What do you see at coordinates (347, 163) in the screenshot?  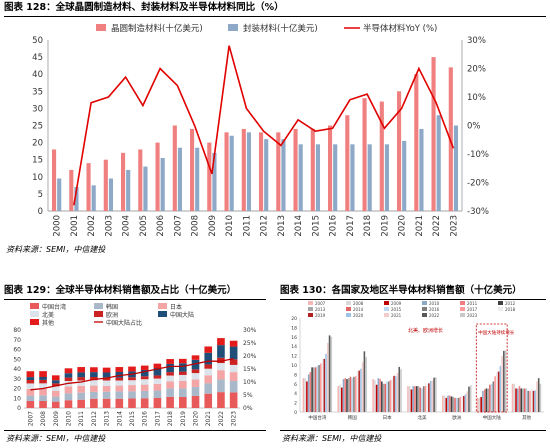 I see `bar-wafer-2017` at bounding box center [347, 163].